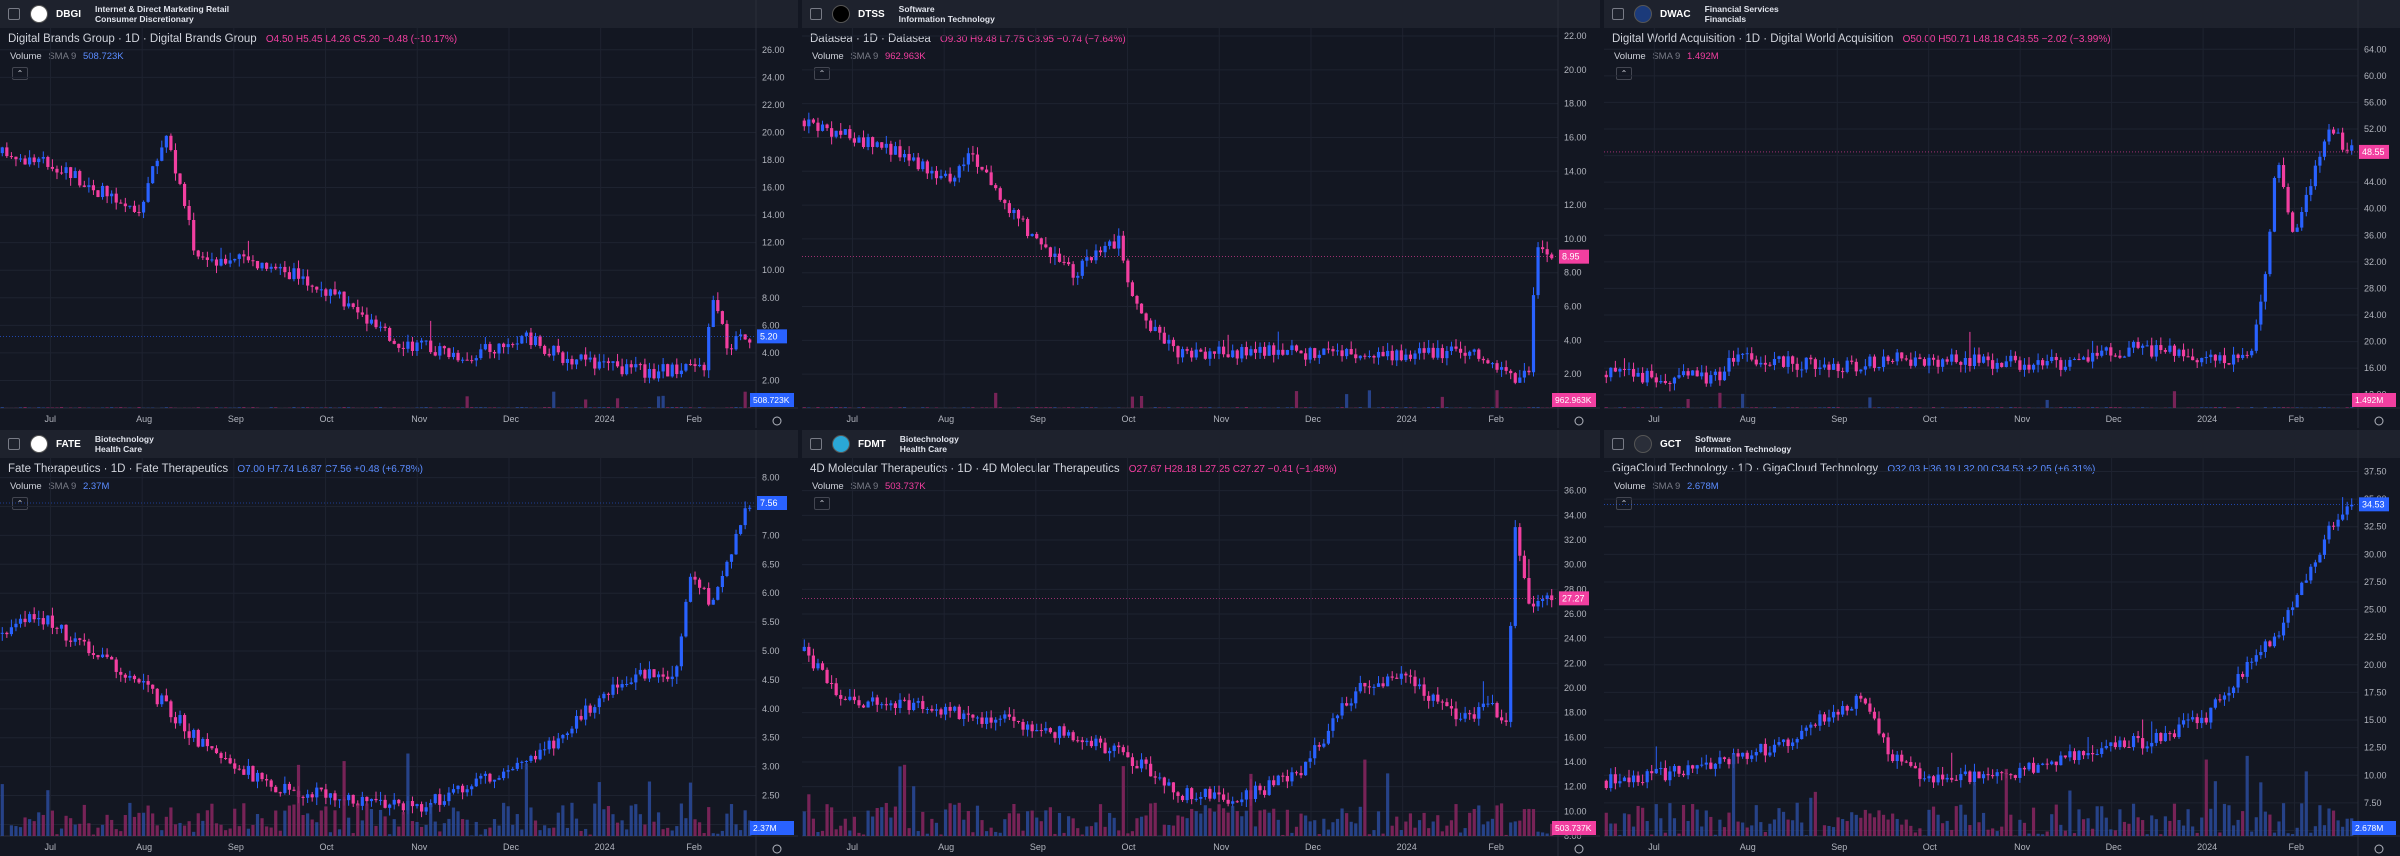 Image resolution: width=2400 pixels, height=856 pixels. Describe the element at coordinates (2297, 847) in the screenshot. I see `x-tick-label: Feb` at that location.